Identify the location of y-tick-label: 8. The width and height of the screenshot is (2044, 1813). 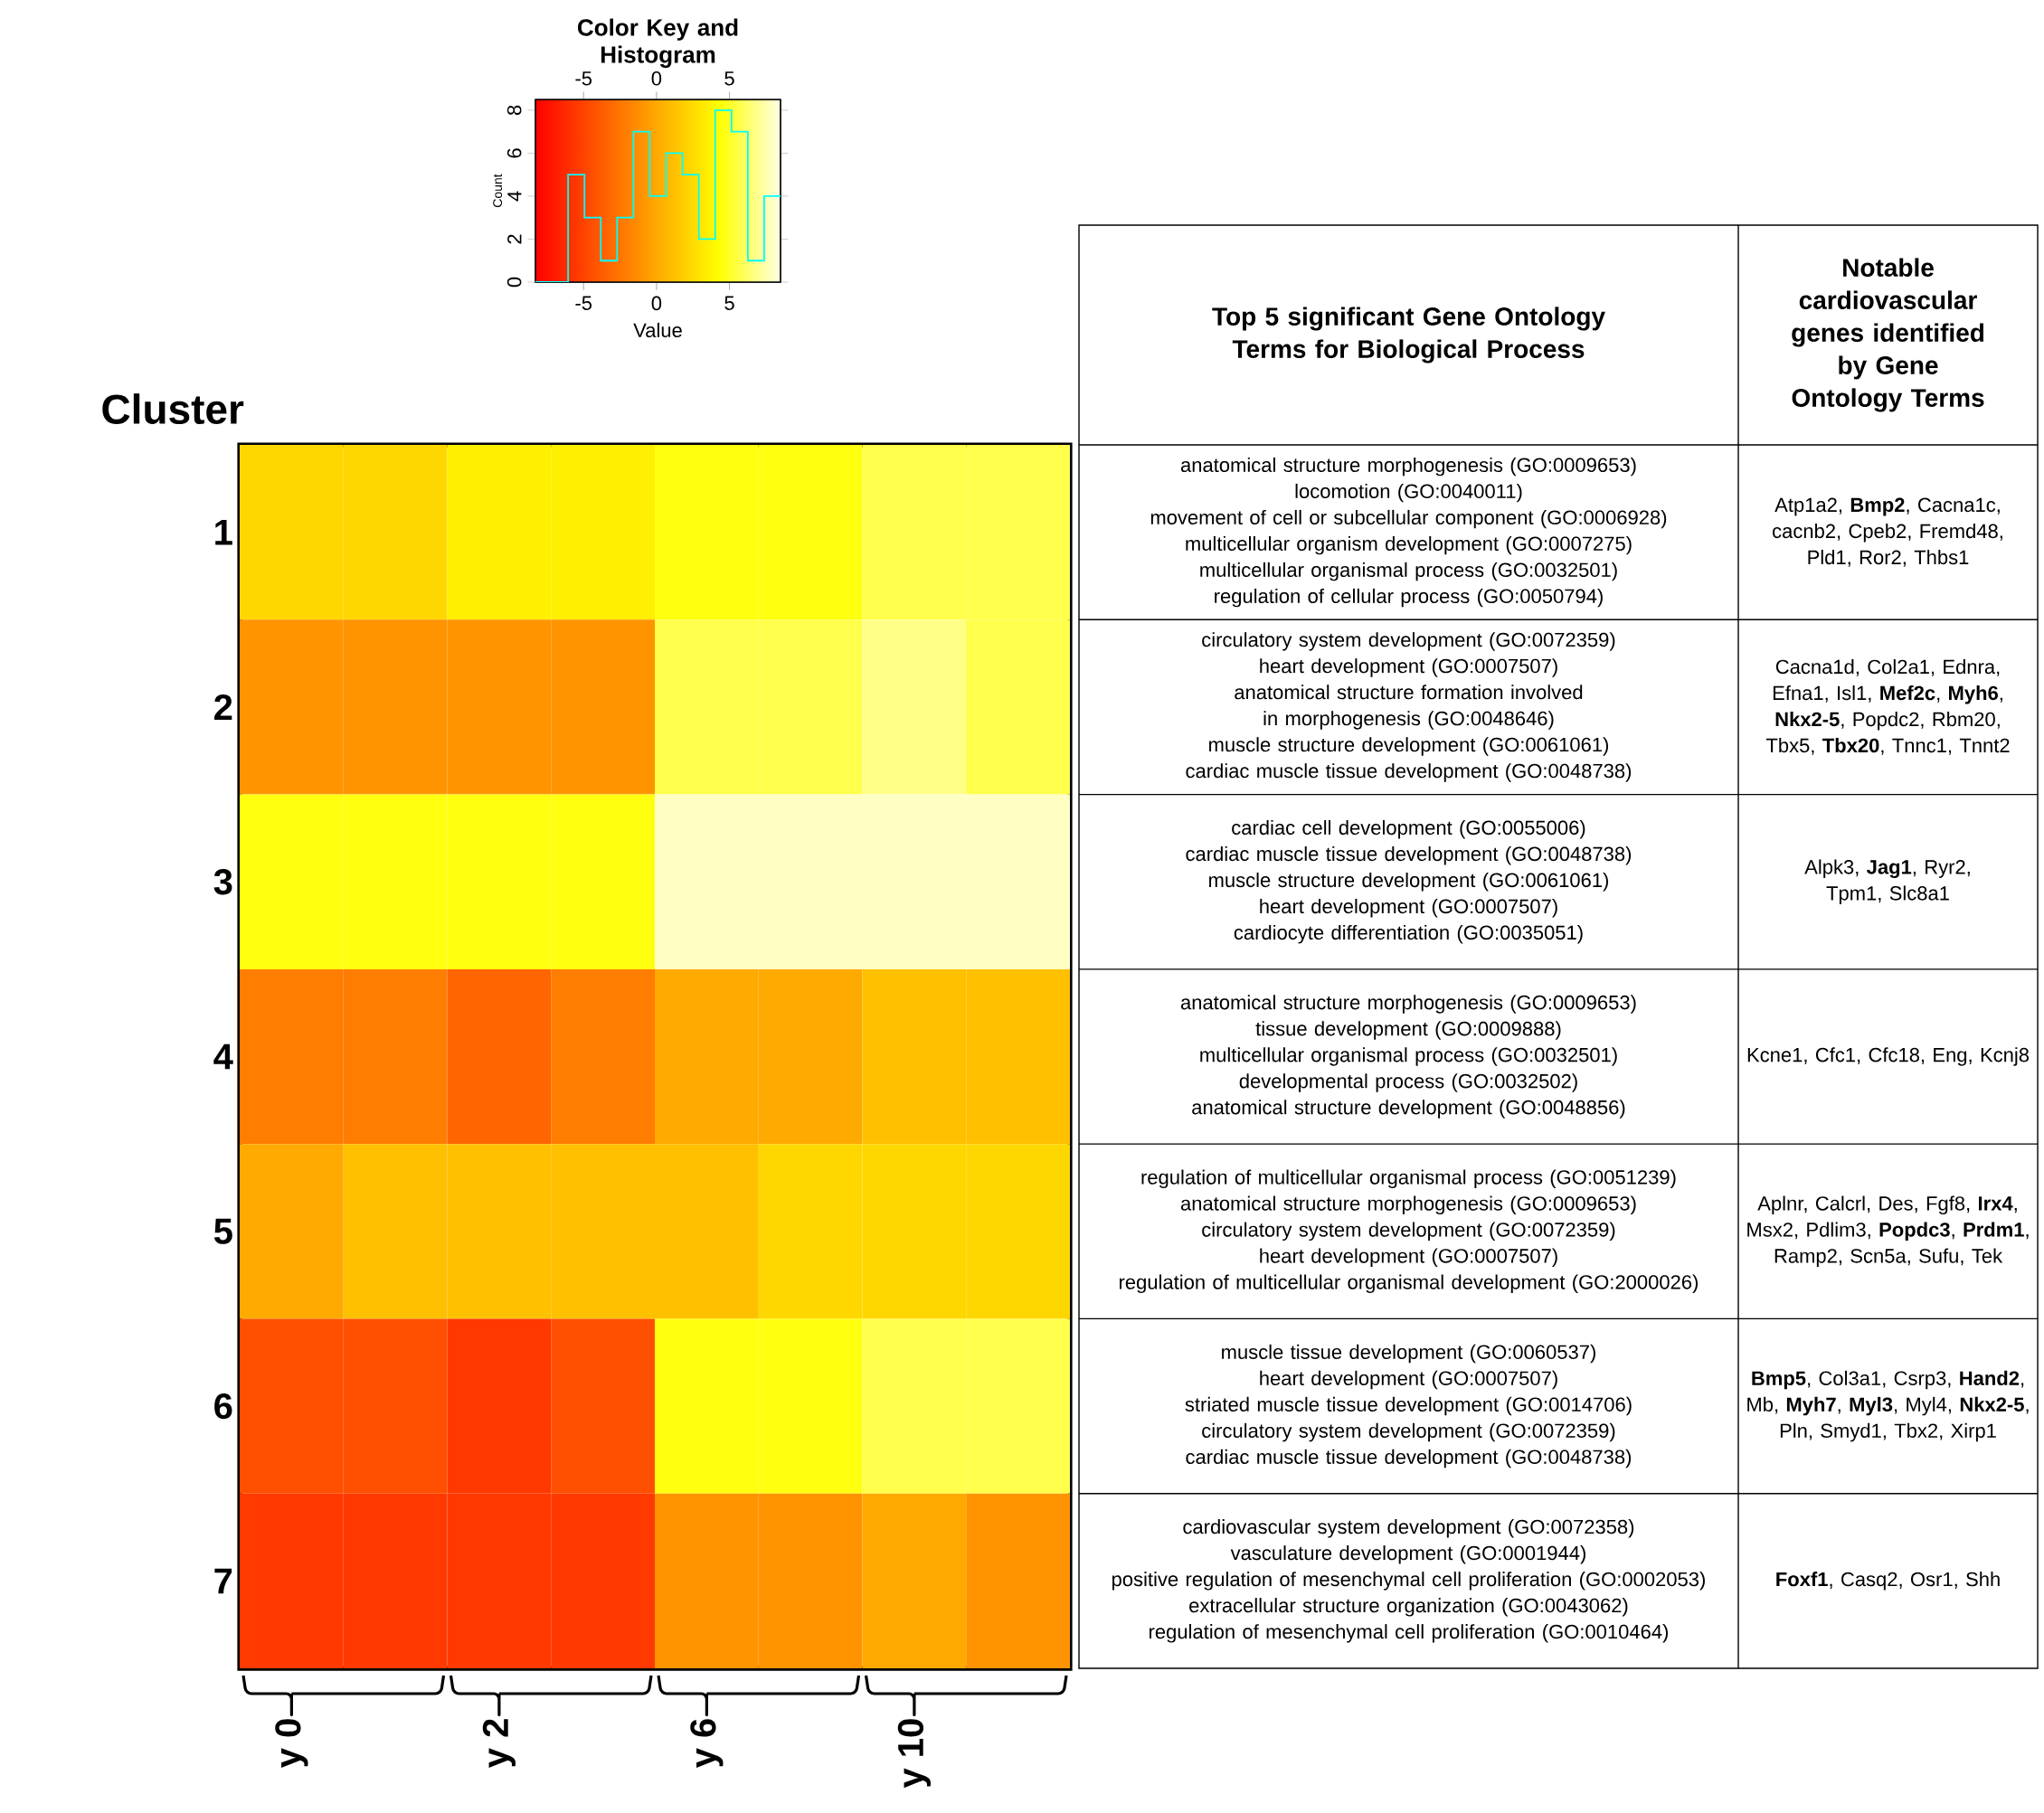
(514, 111).